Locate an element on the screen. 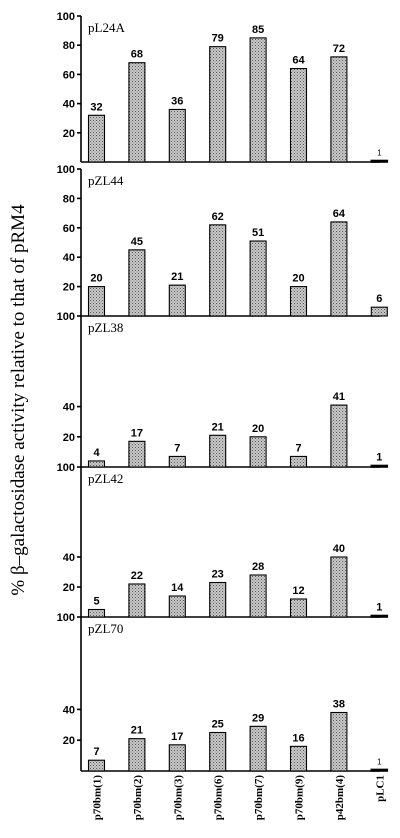 This screenshot has width=400, height=838. panel-title: pL24A is located at coordinates (106, 27).